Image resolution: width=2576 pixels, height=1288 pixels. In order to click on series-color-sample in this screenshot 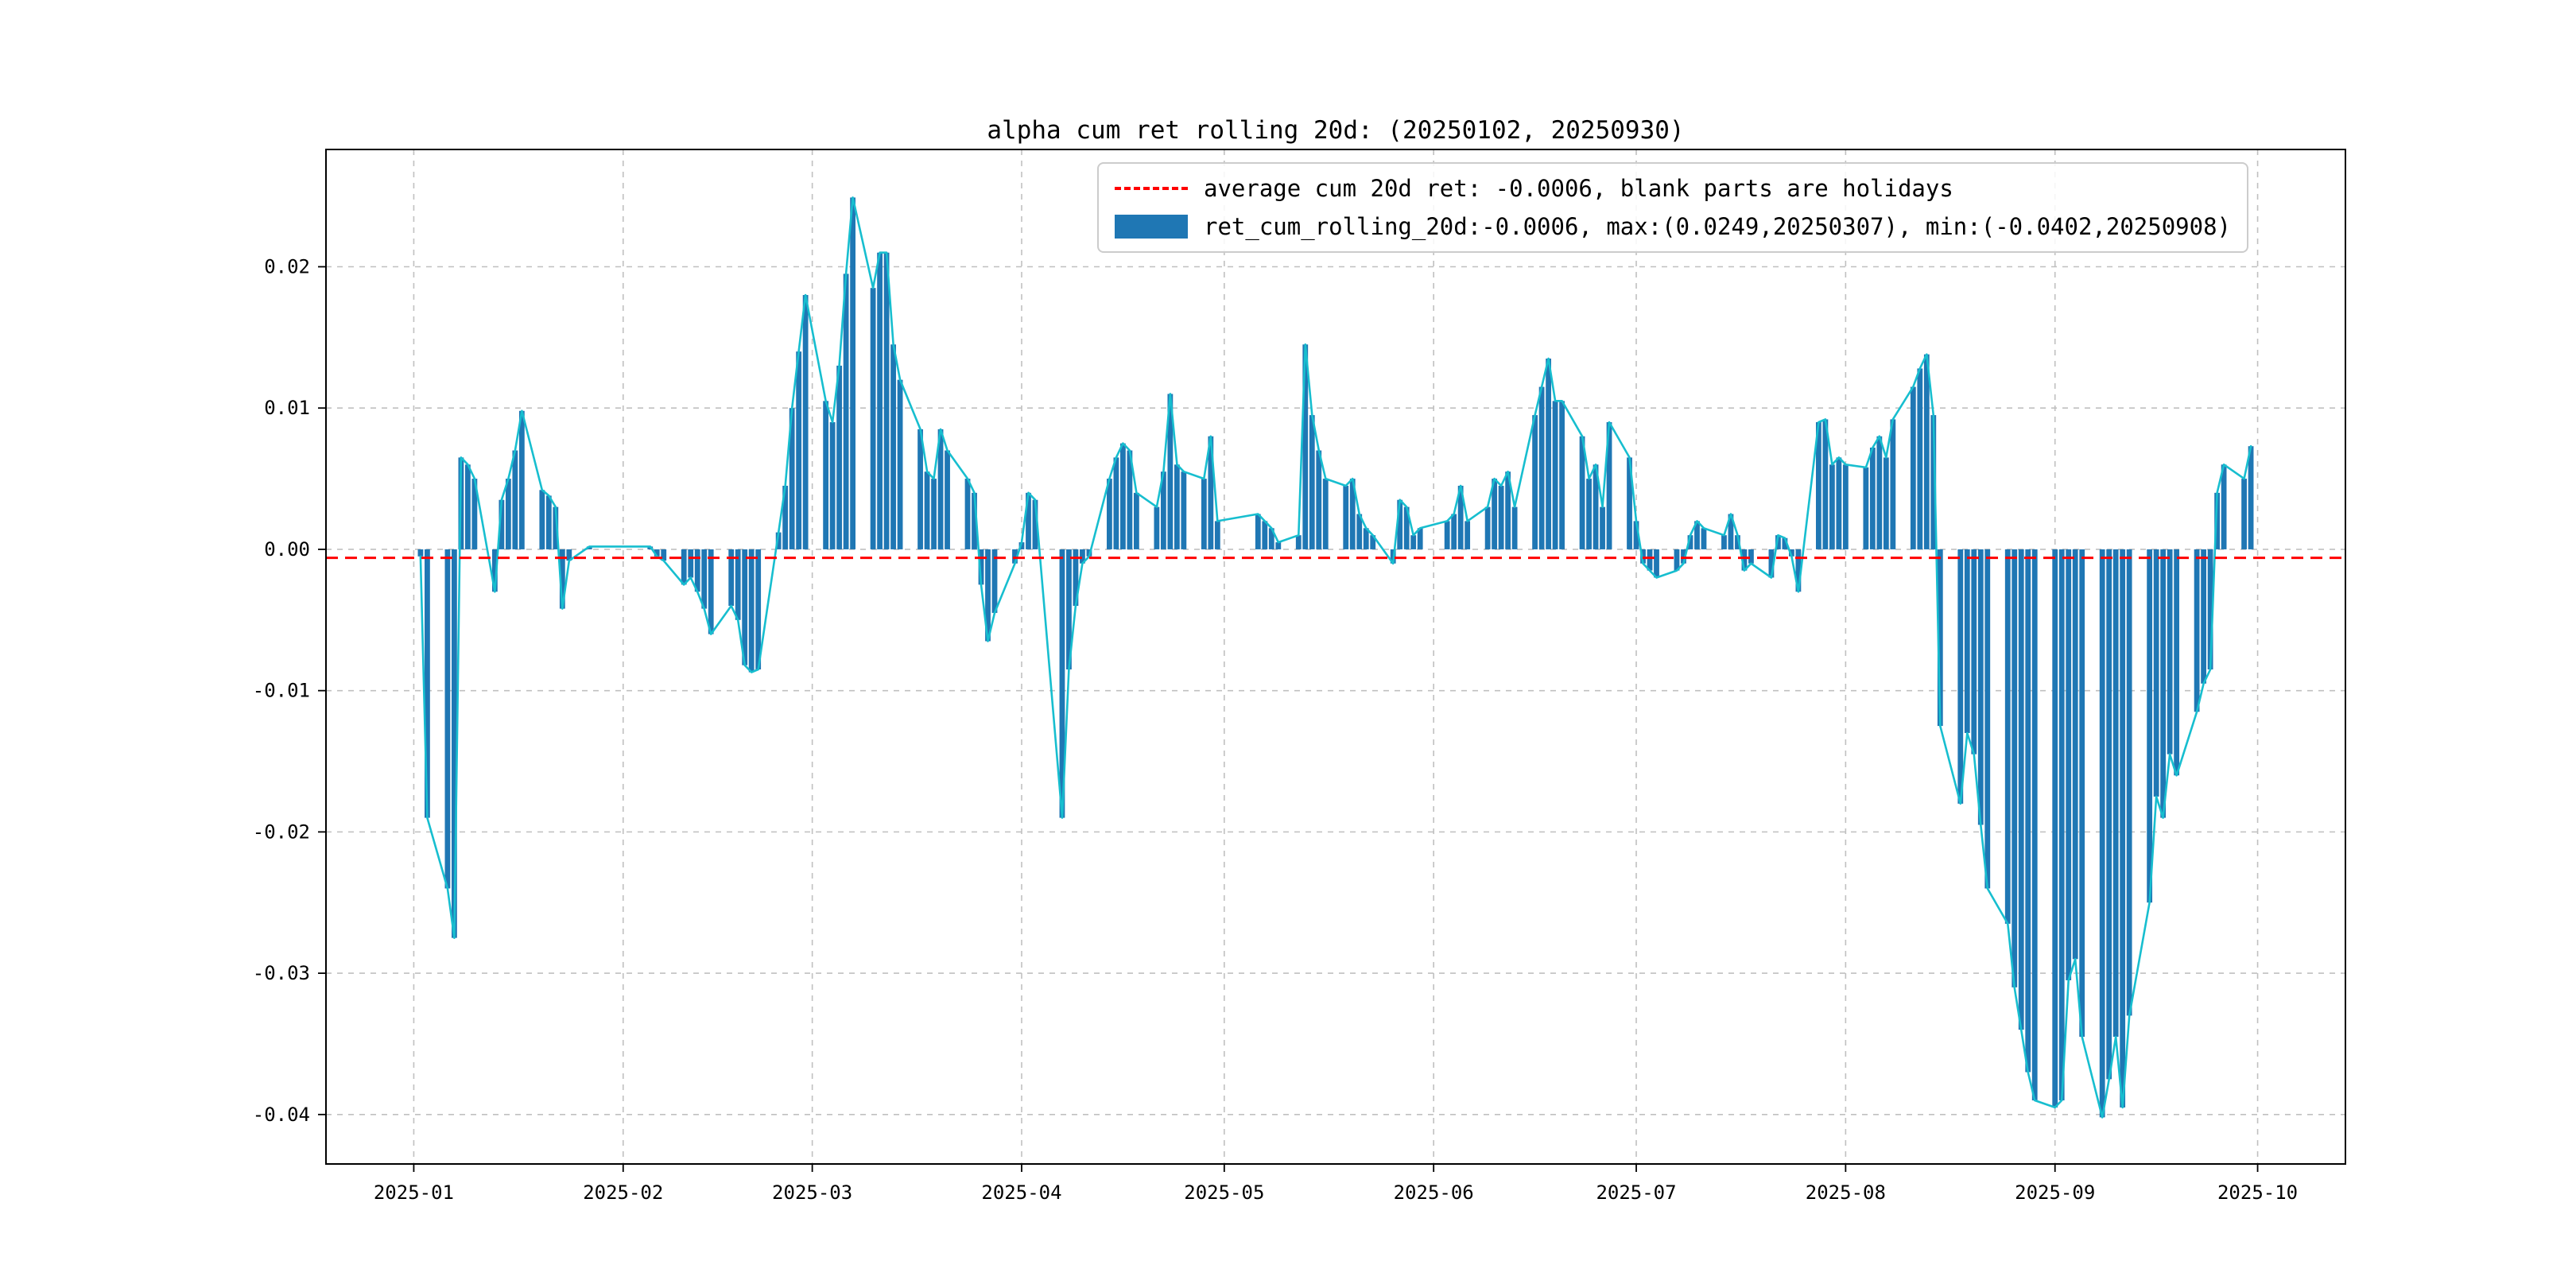, I will do `click(1151, 227)`.